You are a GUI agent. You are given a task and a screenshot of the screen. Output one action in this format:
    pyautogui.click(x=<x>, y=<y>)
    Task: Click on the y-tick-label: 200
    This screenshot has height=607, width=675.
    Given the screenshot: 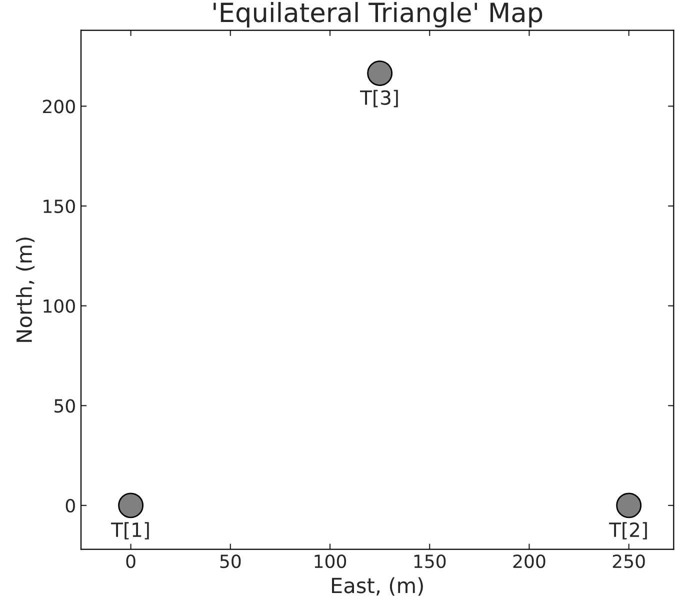 What is the action you would take?
    pyautogui.click(x=59, y=107)
    